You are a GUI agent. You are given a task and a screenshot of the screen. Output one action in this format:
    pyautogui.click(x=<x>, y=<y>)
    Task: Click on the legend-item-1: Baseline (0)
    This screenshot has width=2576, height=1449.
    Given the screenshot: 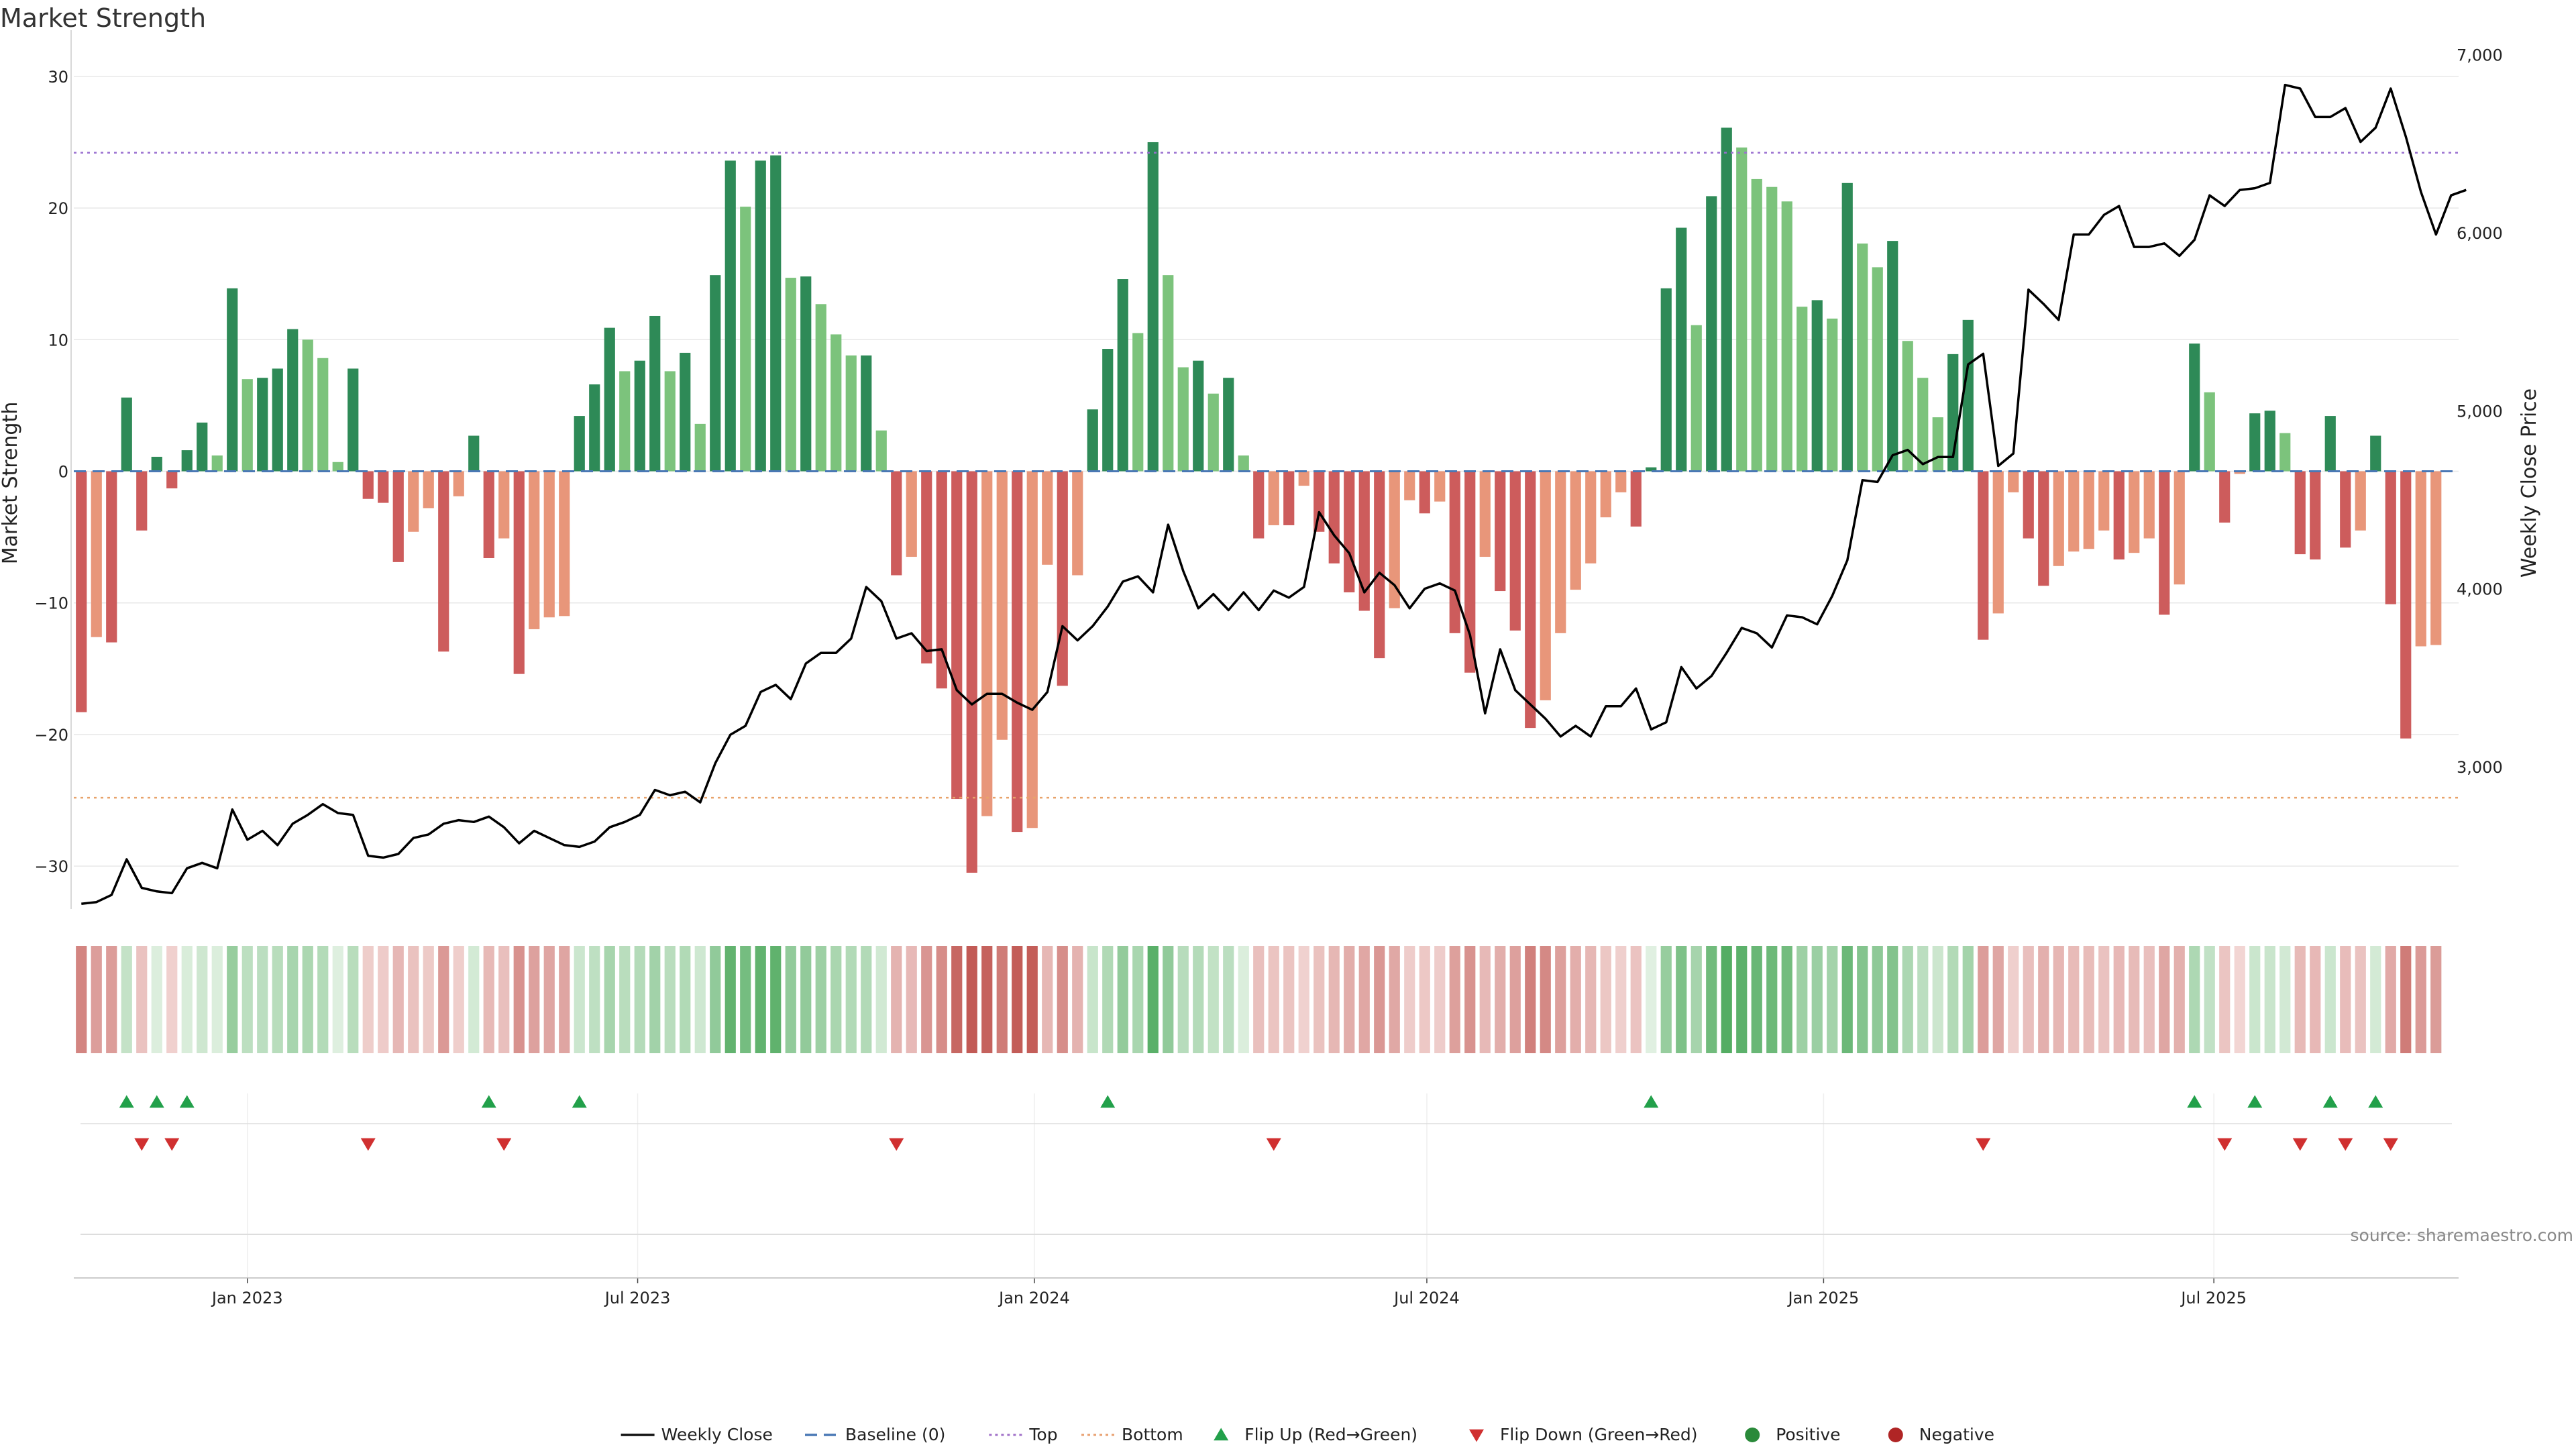 What is the action you would take?
    pyautogui.click(x=875, y=1434)
    